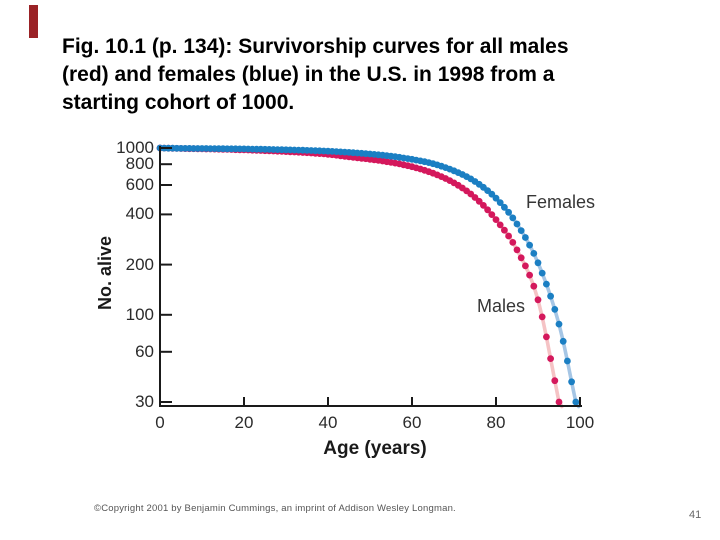 Image resolution: width=720 pixels, height=540 pixels. I want to click on y-tick-label: 30, so click(144, 401).